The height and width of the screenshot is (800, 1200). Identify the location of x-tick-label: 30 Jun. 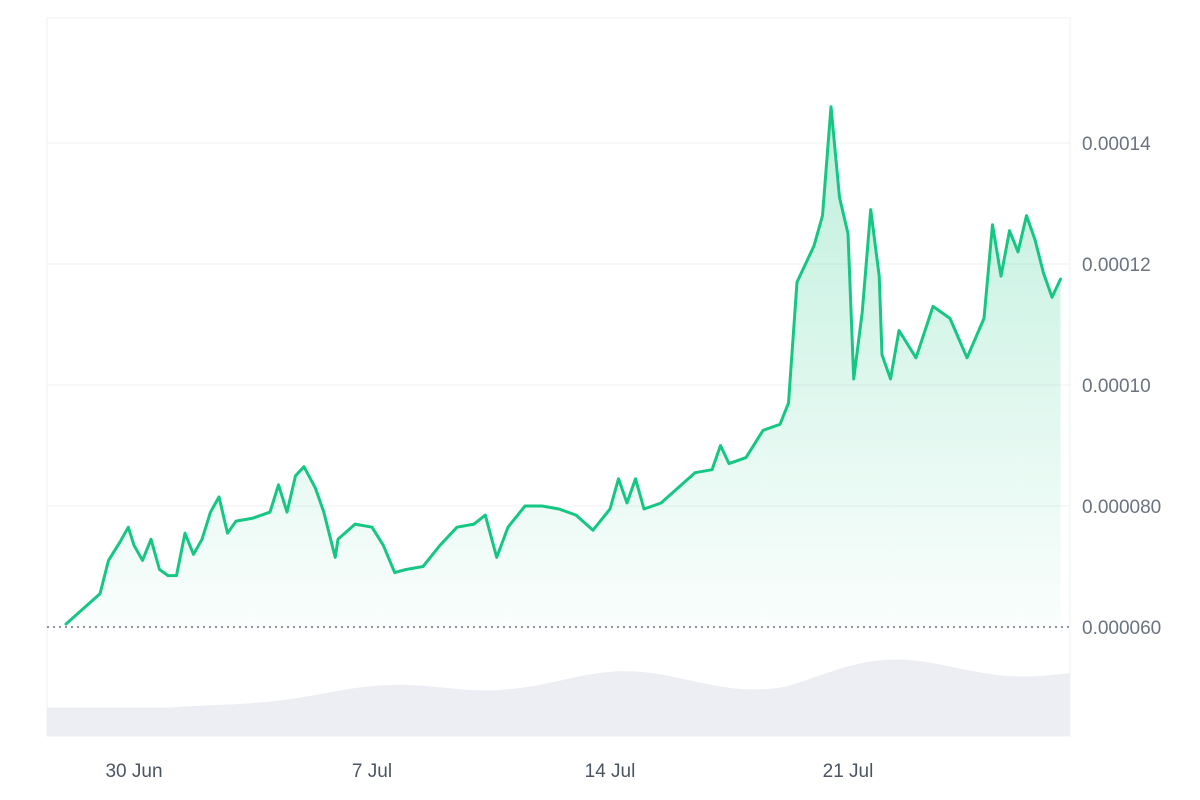
(133, 771).